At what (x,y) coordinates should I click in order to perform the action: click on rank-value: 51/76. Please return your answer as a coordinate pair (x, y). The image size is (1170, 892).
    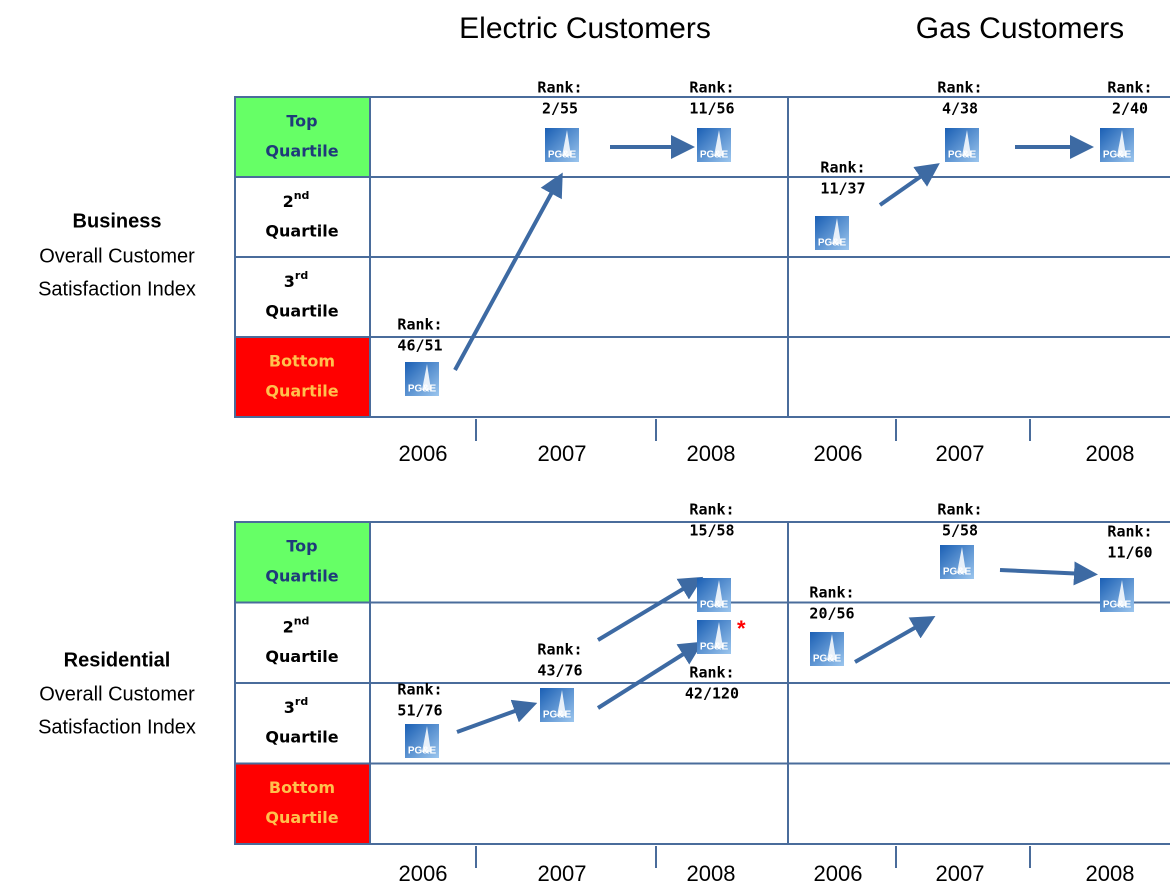
    Looking at the image, I should click on (419, 711).